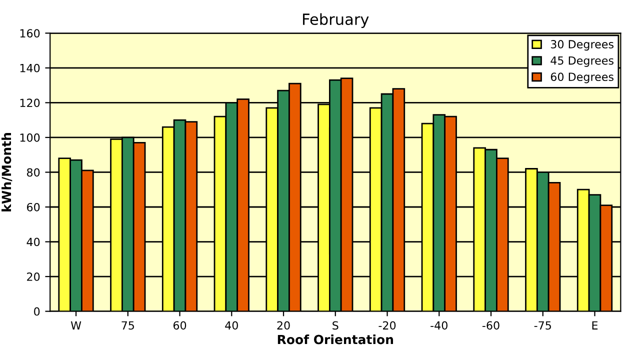 The image size is (634, 349). Describe the element at coordinates (283, 325) in the screenshot. I see `x-tick-label: 20` at that location.